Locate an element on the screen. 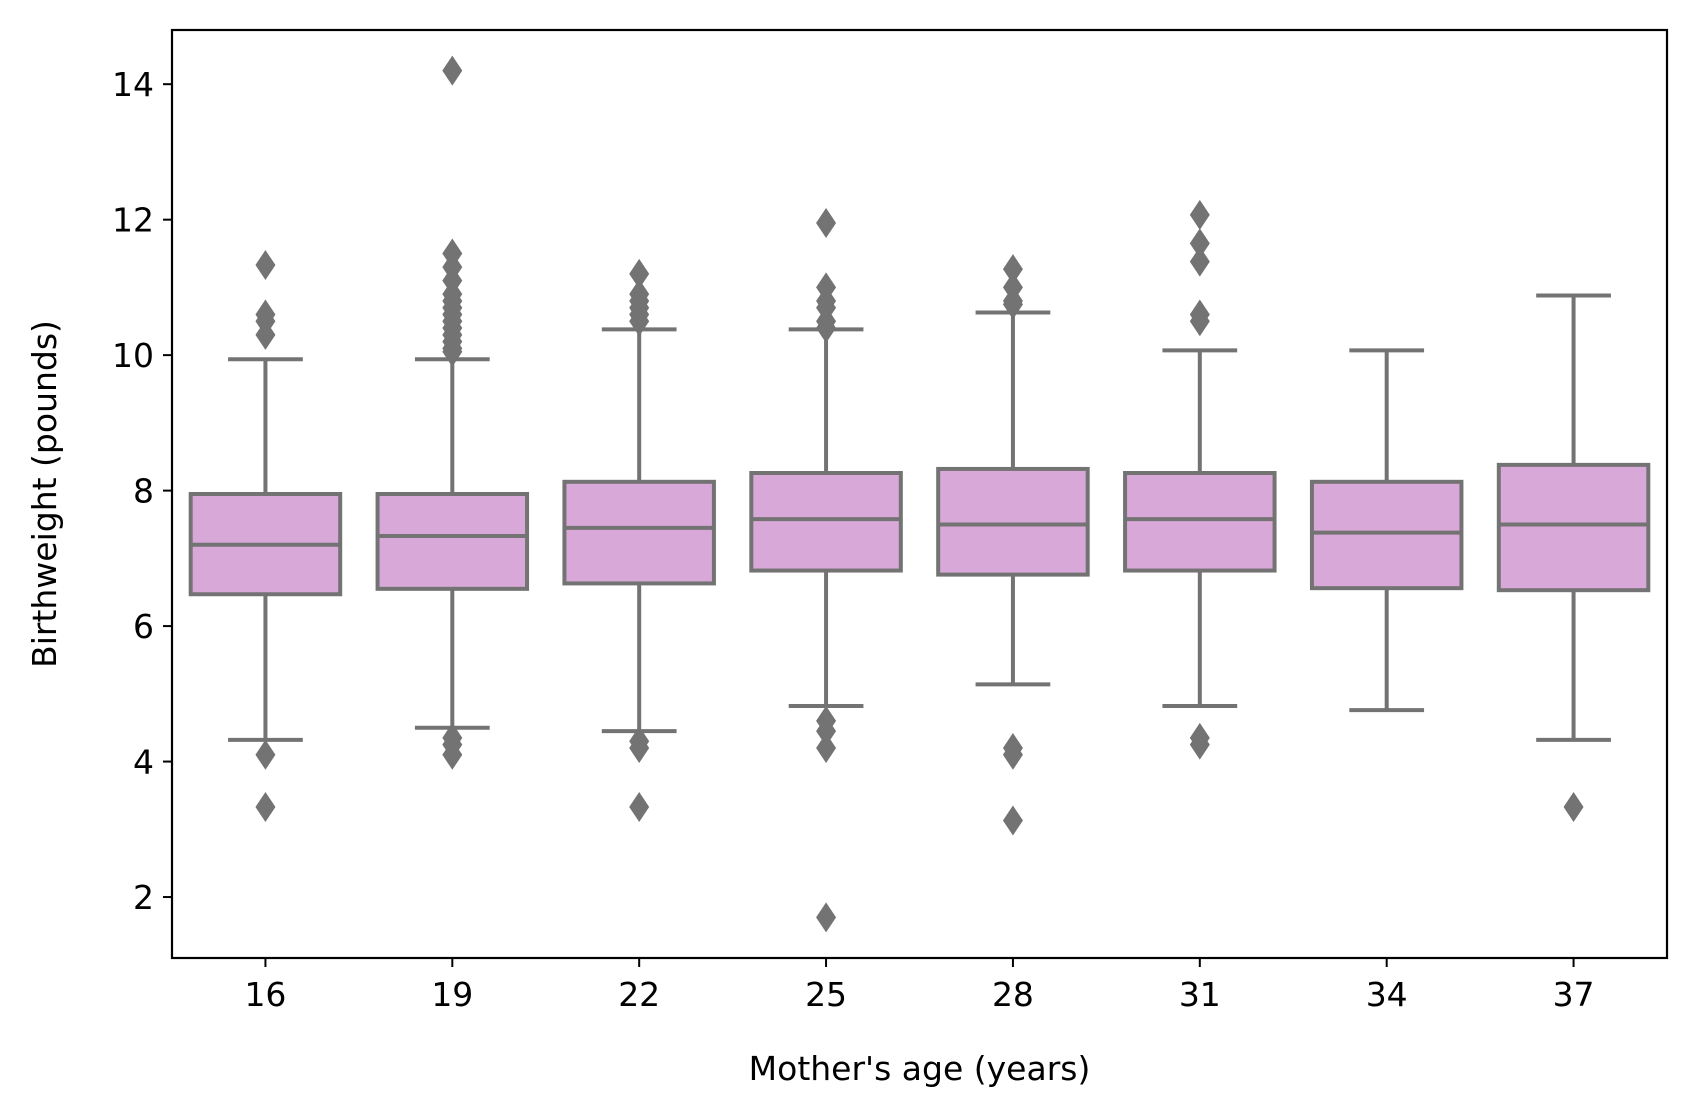  x-axis-label: Mother's age (years) is located at coordinates (920, 1068).